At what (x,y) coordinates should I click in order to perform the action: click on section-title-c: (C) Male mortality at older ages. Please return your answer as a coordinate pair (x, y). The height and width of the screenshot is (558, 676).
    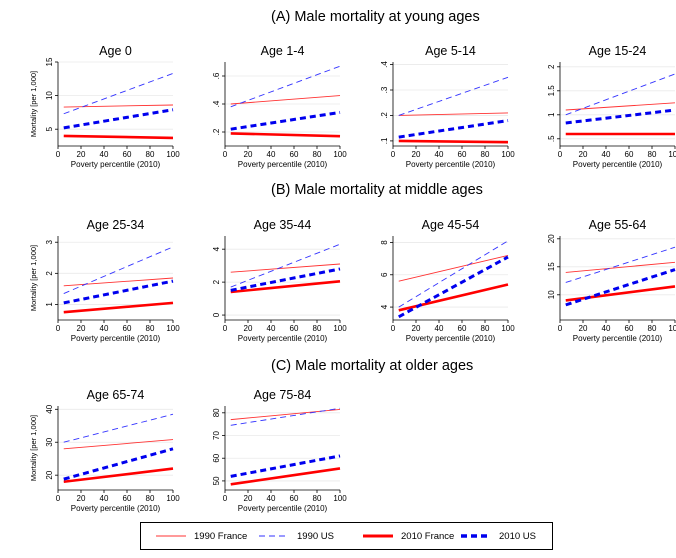
    Looking at the image, I should click on (372, 366).